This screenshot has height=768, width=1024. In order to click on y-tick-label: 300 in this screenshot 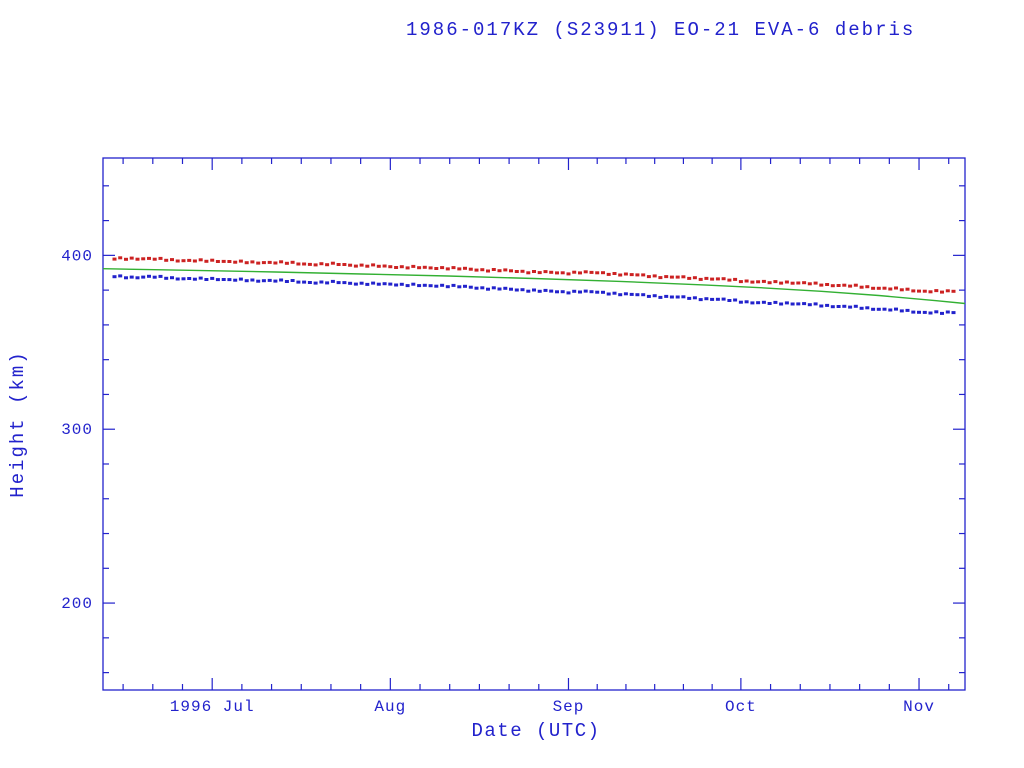, I will do `click(77, 430)`.